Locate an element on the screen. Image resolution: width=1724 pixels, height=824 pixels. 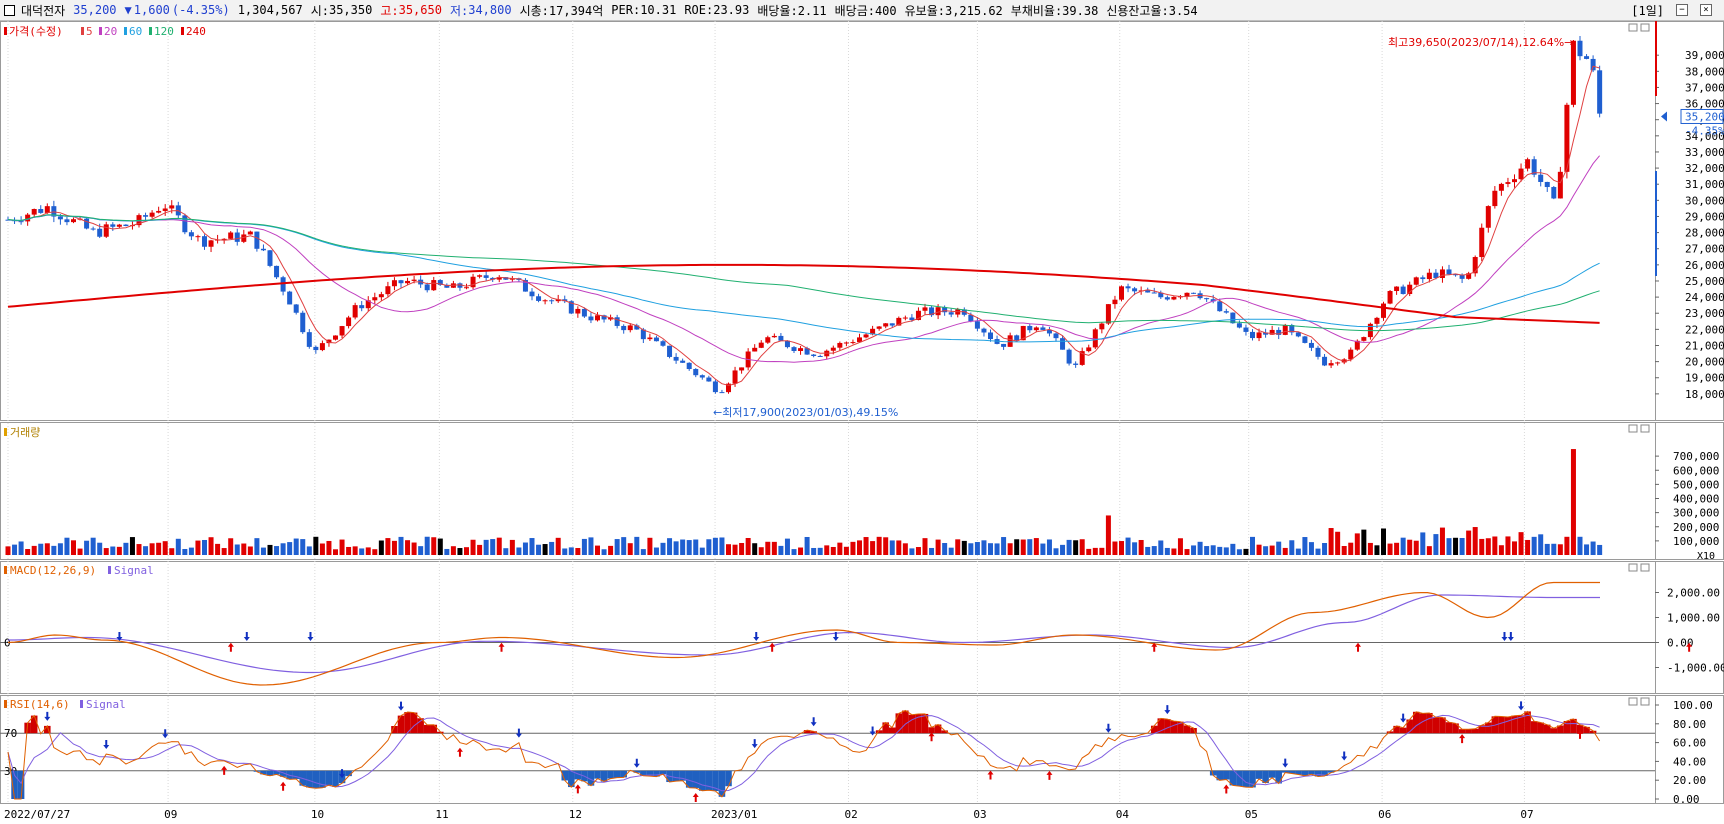
period-selector: [1일] is located at coordinates (1647, 10).